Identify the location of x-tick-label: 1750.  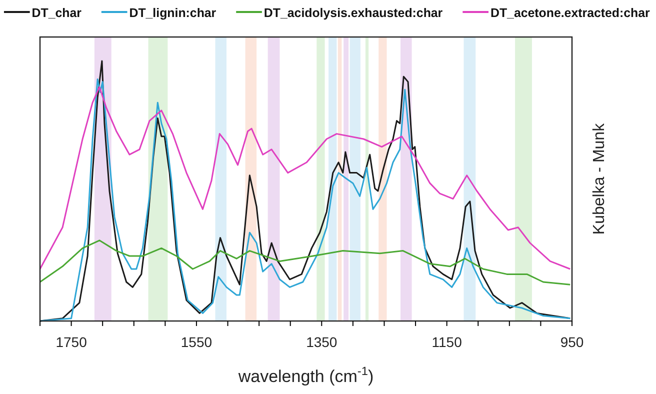
(72, 342).